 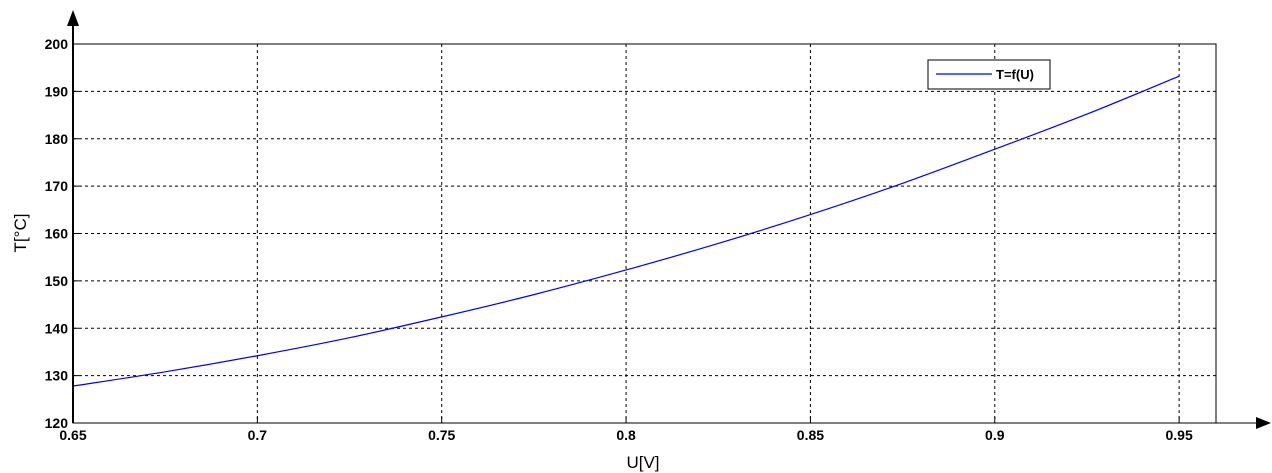 What do you see at coordinates (810, 435) in the screenshot?
I see `x-tick-label: 0.85` at bounding box center [810, 435].